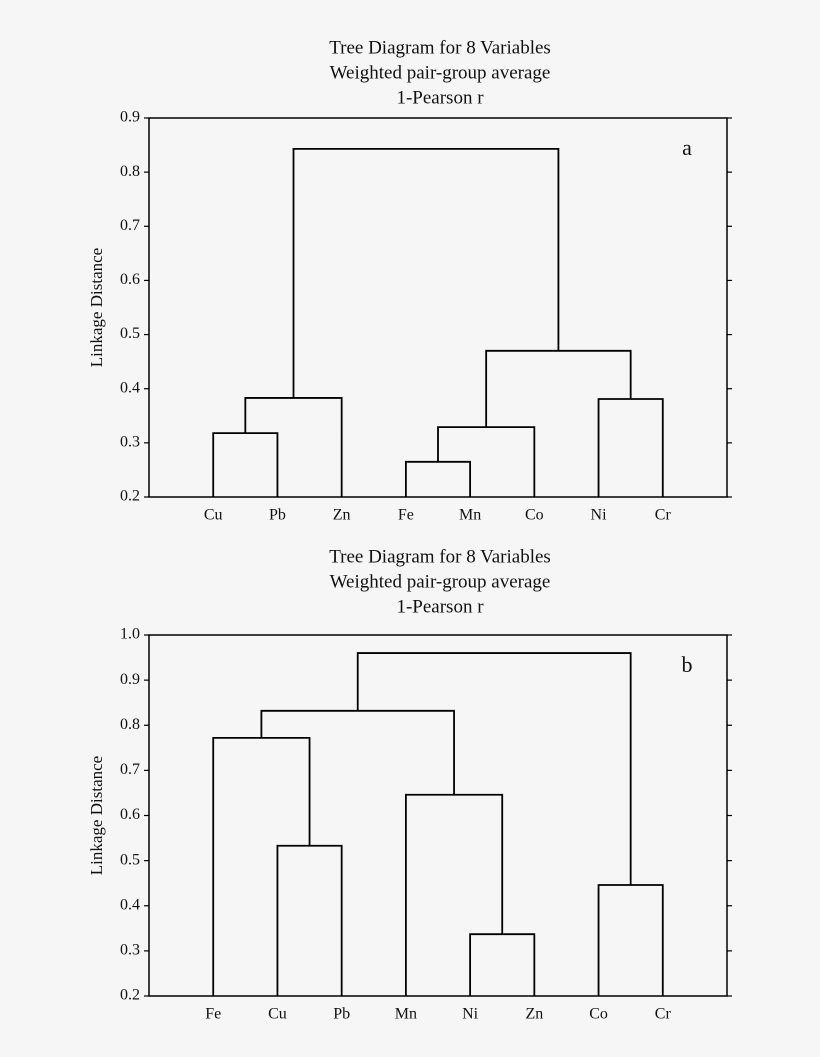 This screenshot has width=820, height=1057. What do you see at coordinates (687, 664) in the screenshot?
I see `panel-label: b` at bounding box center [687, 664].